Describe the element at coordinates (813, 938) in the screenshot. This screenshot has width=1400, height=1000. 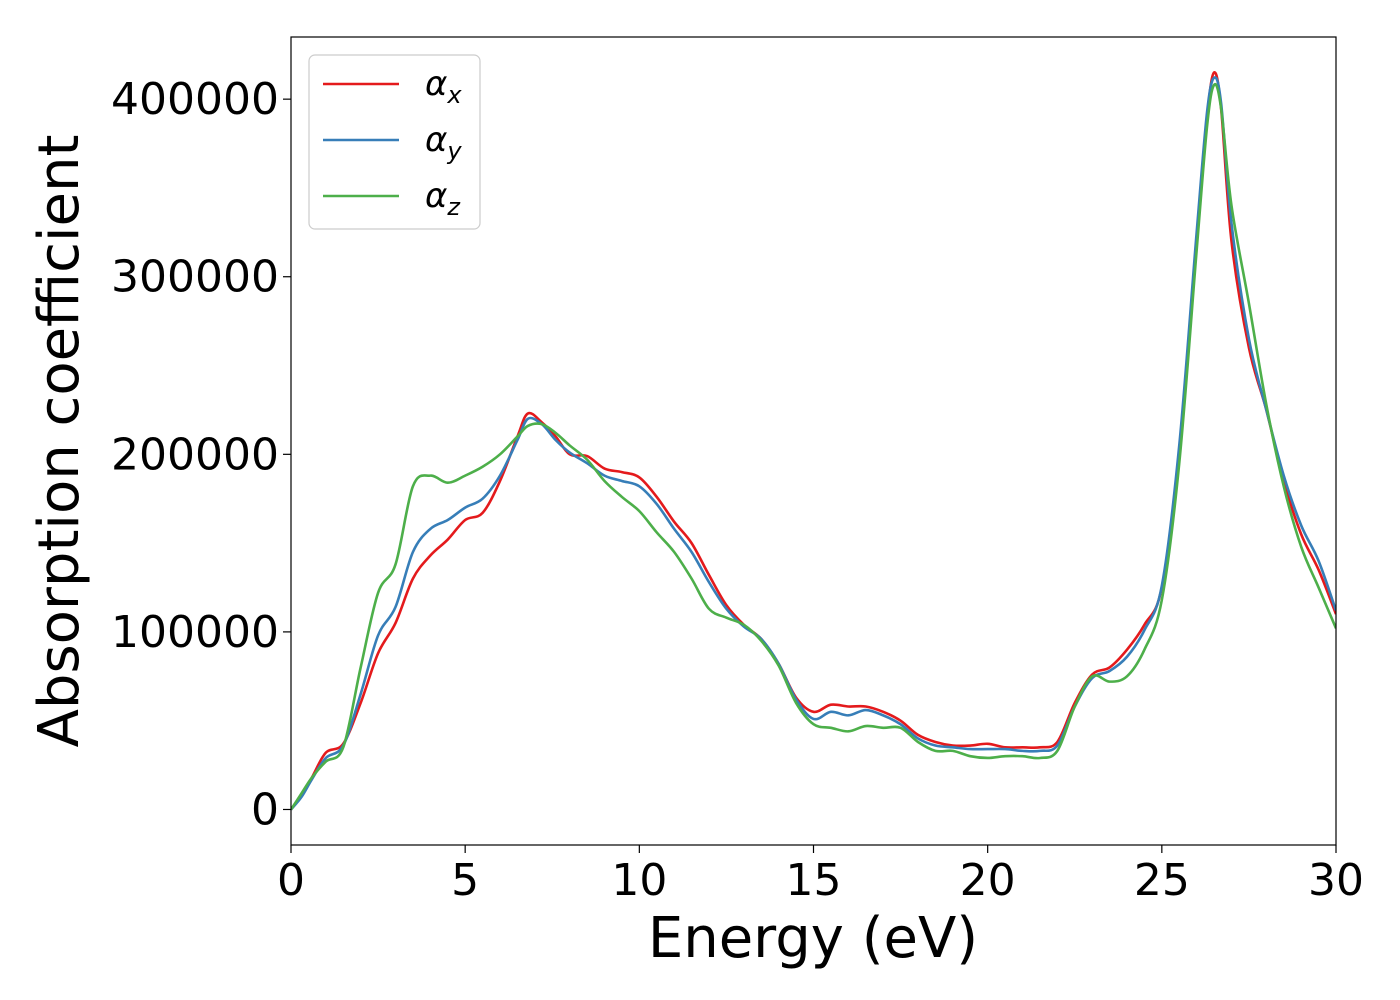
I see `x-axis-title: Energy (eV)` at that location.